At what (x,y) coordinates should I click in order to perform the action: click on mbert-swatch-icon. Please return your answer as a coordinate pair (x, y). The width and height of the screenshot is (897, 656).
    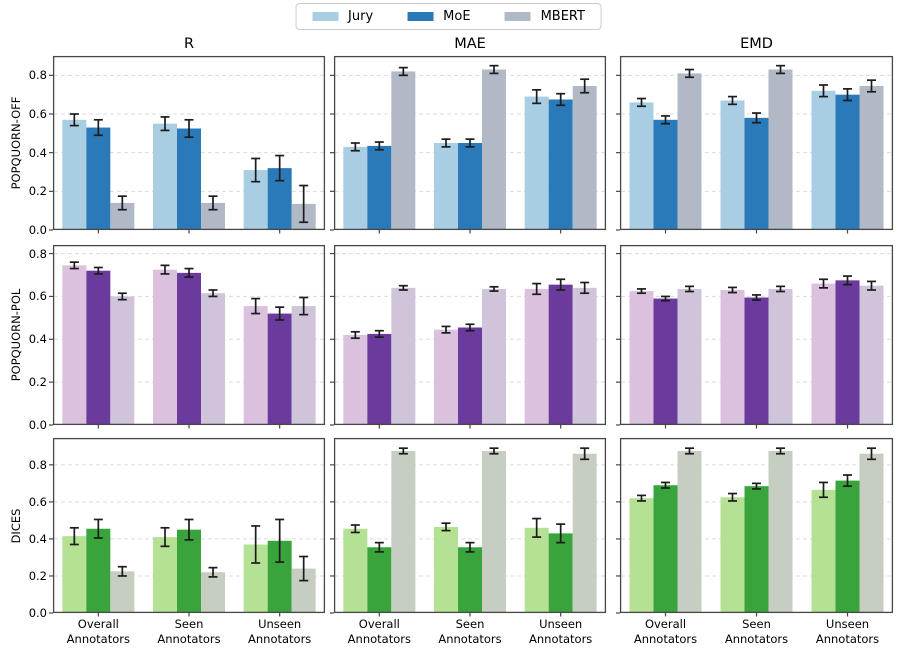
    Looking at the image, I should click on (517, 16).